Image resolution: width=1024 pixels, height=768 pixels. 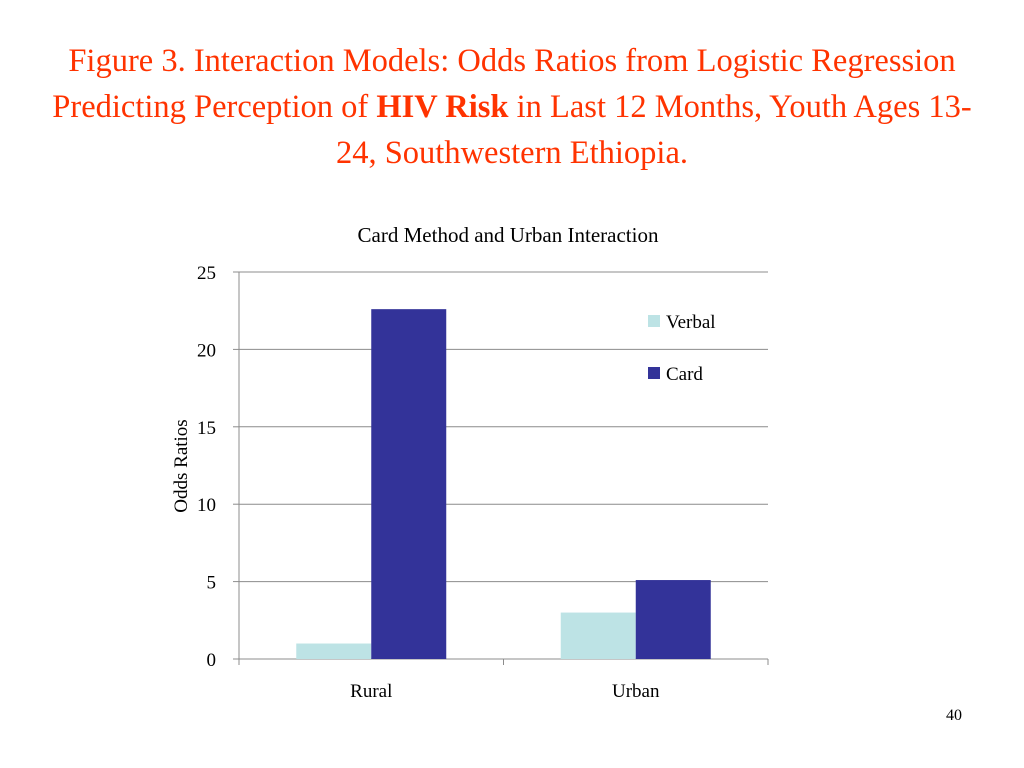 I want to click on bar-verbal-urban, so click(x=598, y=635).